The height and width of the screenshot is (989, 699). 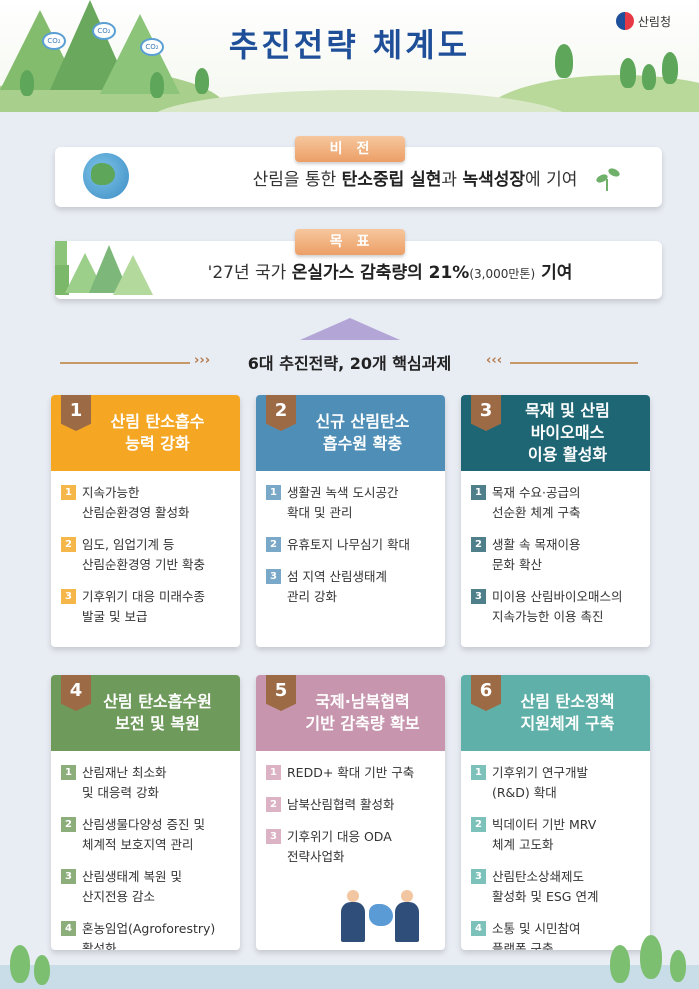 What do you see at coordinates (536, 503) in the screenshot?
I see `task-text: 목재 수요·공급의 선순환 체계 구축` at bounding box center [536, 503].